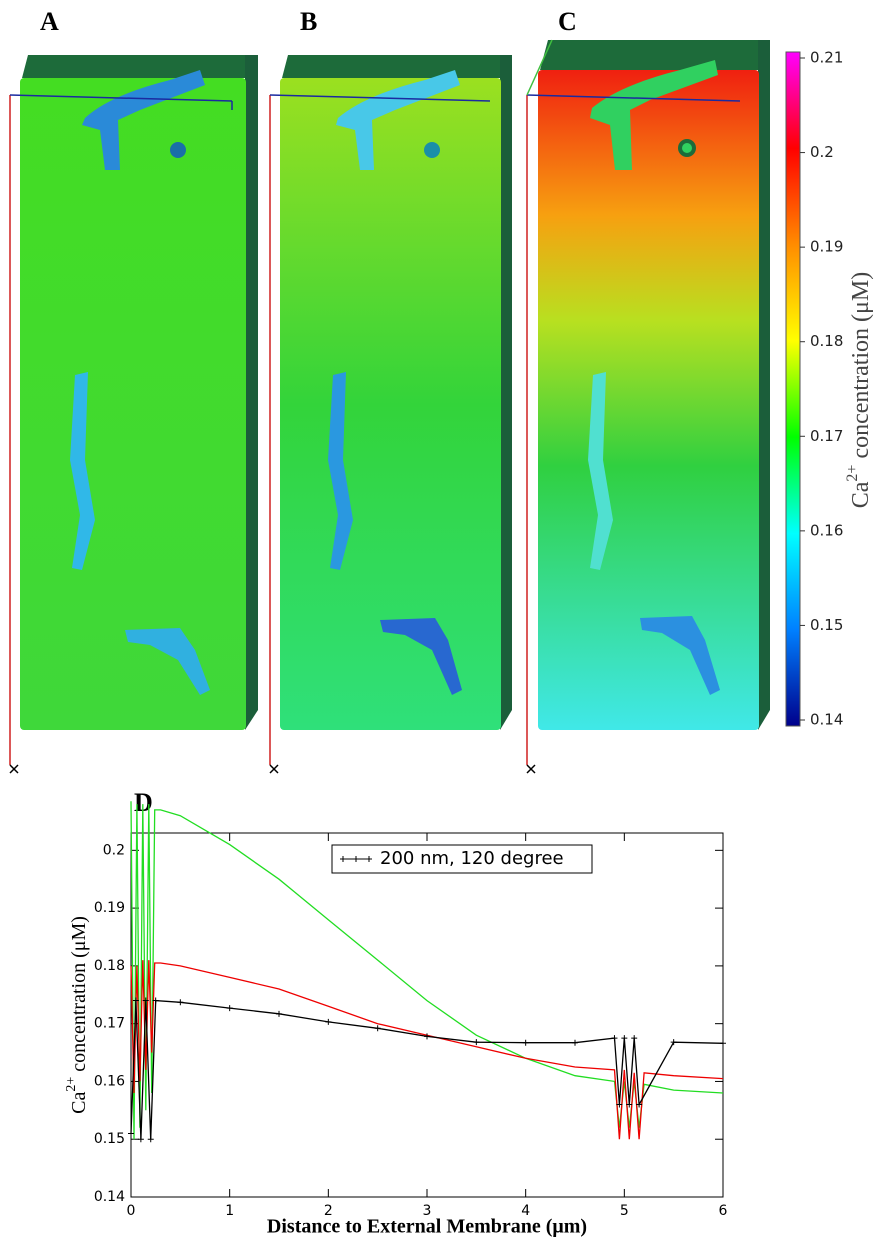 The image size is (889, 1242). Describe the element at coordinates (308, 21) in the screenshot. I see `panel-label: B` at that location.